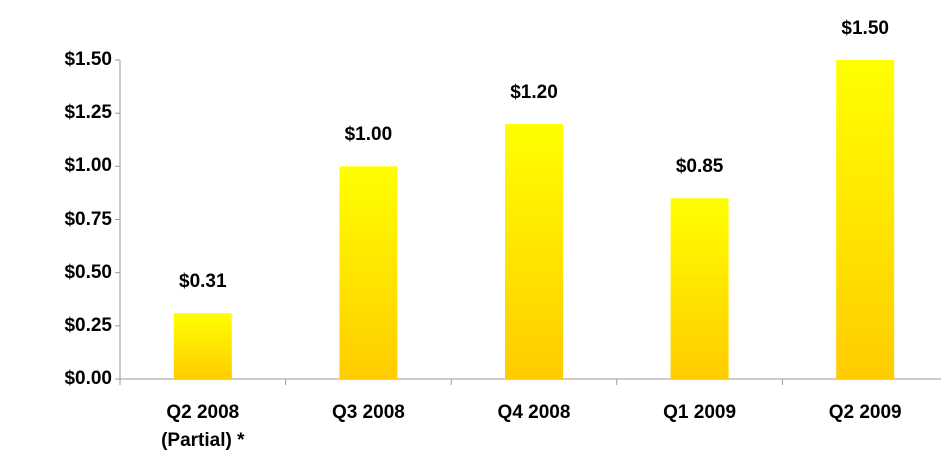  What do you see at coordinates (88, 113) in the screenshot?
I see `y-tick-label: $1.25` at bounding box center [88, 113].